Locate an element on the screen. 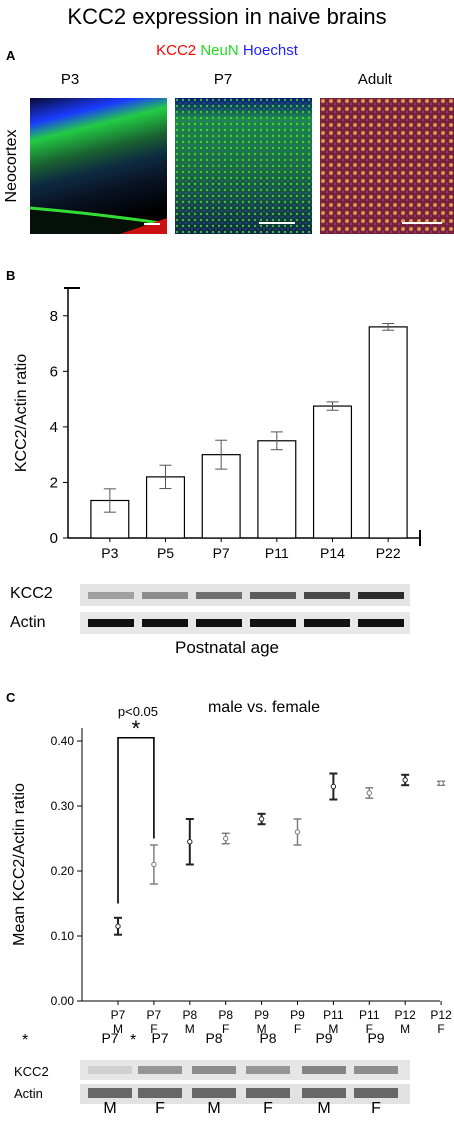  chart-c-ylabel: Mean KCC2/Actin ratio is located at coordinates (19, 864).